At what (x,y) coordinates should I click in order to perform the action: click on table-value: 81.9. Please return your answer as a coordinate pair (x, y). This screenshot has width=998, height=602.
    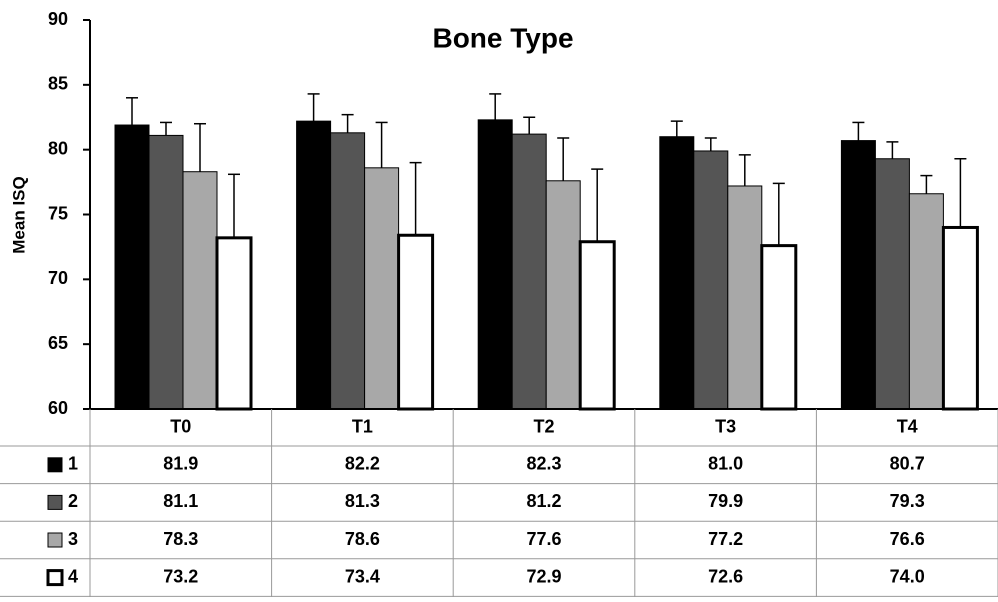
    Looking at the image, I should click on (180, 464).